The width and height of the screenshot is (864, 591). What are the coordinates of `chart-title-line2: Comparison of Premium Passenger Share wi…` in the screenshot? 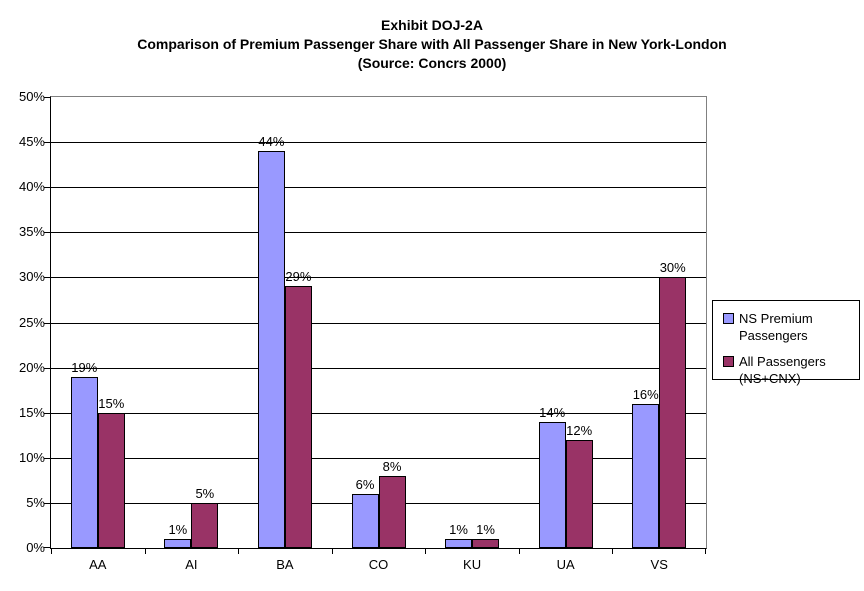 It's located at (432, 44).